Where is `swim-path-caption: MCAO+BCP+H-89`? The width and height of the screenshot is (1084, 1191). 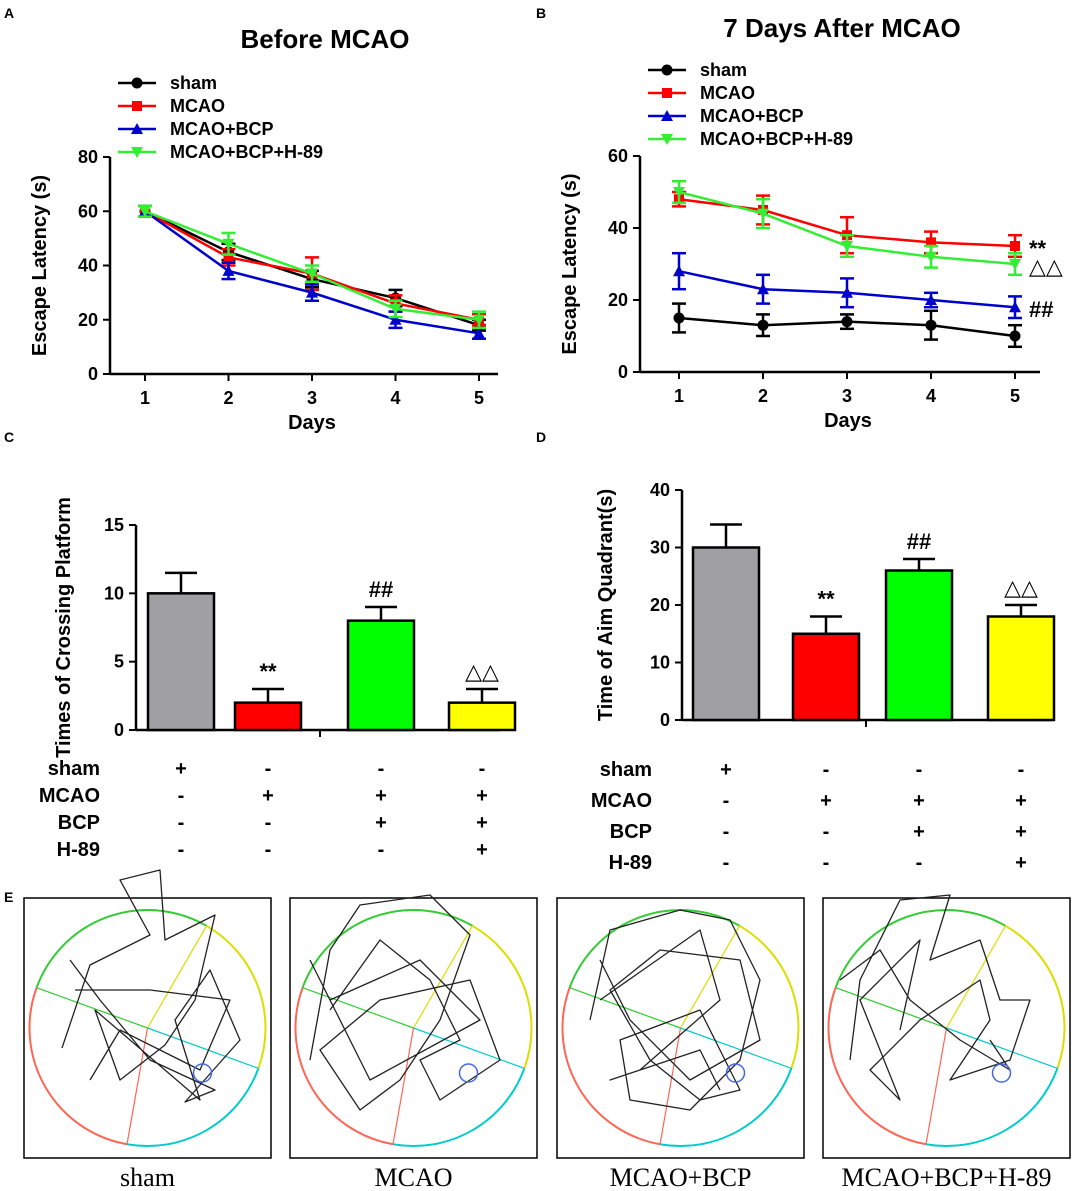
swim-path-caption: MCAO+BCP+H-89 is located at coordinates (947, 1177).